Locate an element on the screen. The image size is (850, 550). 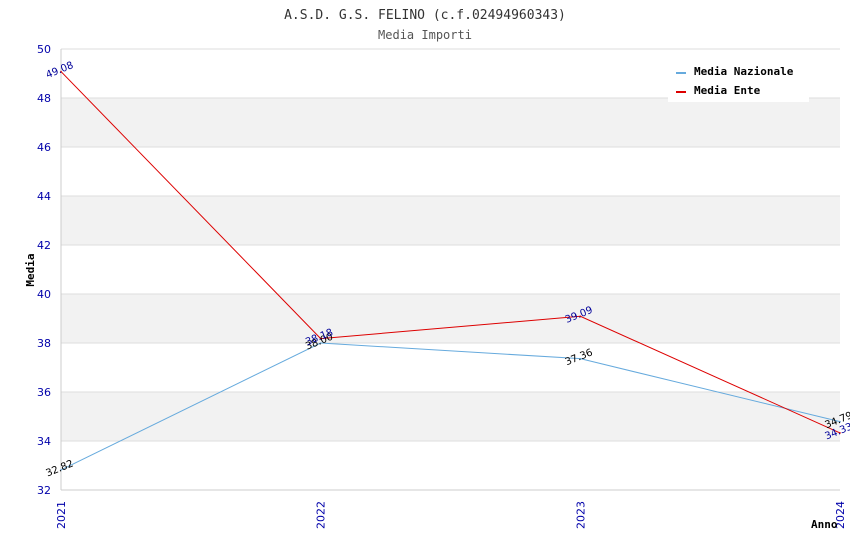
legend: Media Nazionale Media Ente is located at coordinates (738, 80).